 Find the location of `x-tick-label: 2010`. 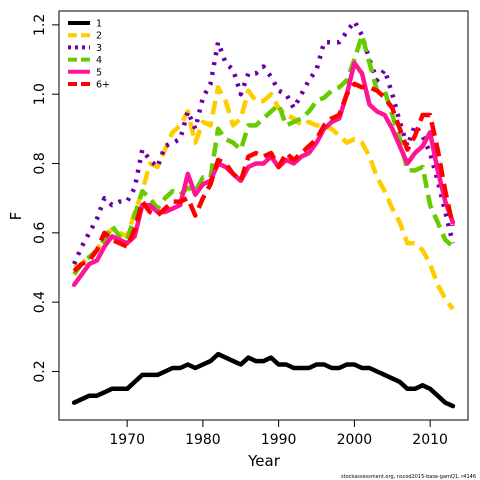

x-tick-label: 2010 is located at coordinates (430, 440).